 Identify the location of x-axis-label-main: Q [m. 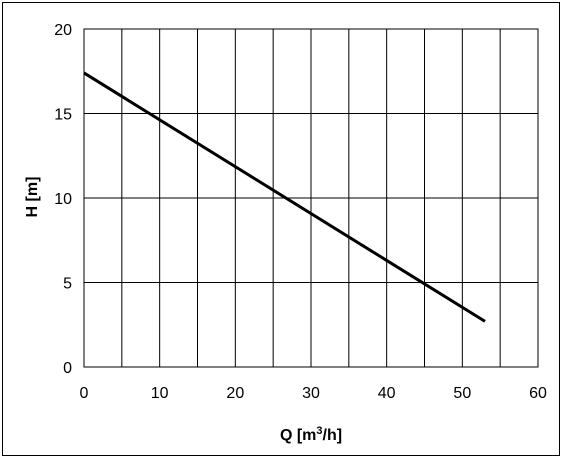
(298, 435).